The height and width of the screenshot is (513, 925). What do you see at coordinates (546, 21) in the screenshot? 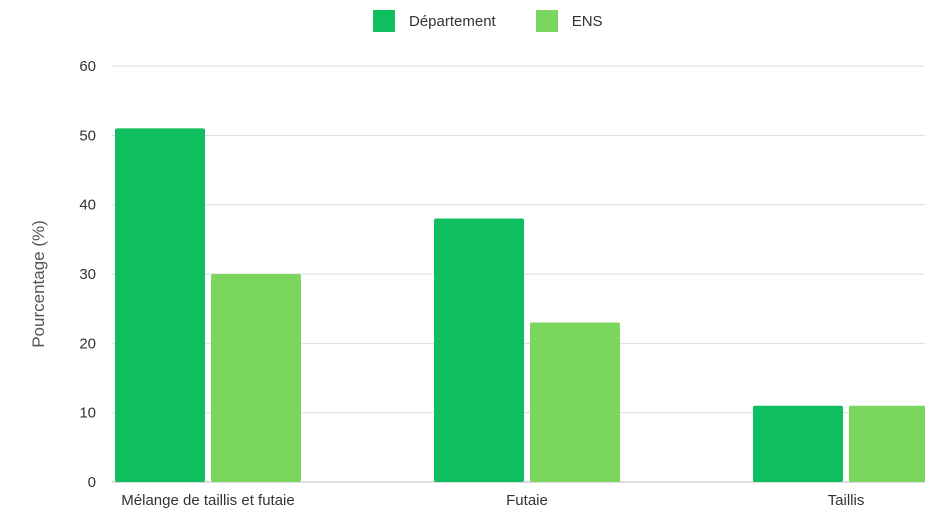
I see `legend-swatch-ens` at bounding box center [546, 21].